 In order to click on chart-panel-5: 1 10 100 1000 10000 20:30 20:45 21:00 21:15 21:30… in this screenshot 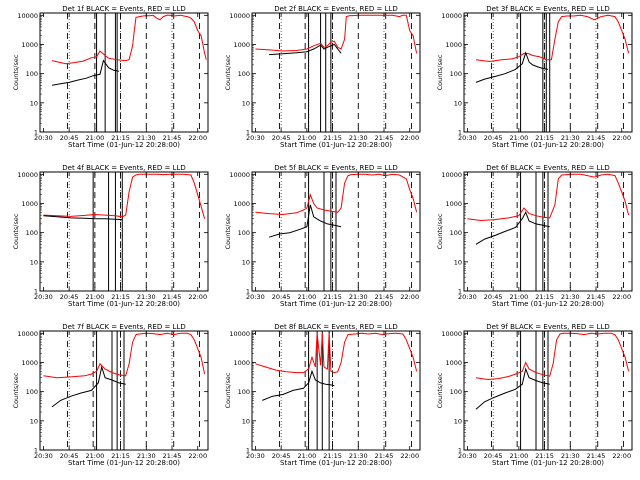, I will do `click(322, 236)`.